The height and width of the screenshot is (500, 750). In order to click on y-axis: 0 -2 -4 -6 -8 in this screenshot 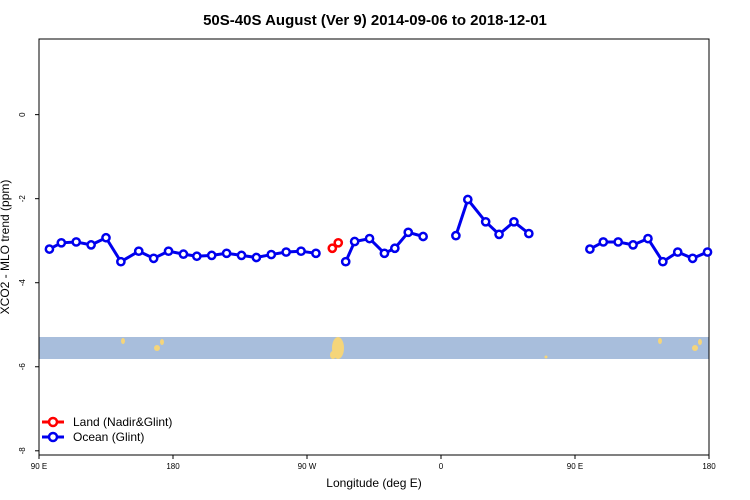, I will do `click(28, 283)`.